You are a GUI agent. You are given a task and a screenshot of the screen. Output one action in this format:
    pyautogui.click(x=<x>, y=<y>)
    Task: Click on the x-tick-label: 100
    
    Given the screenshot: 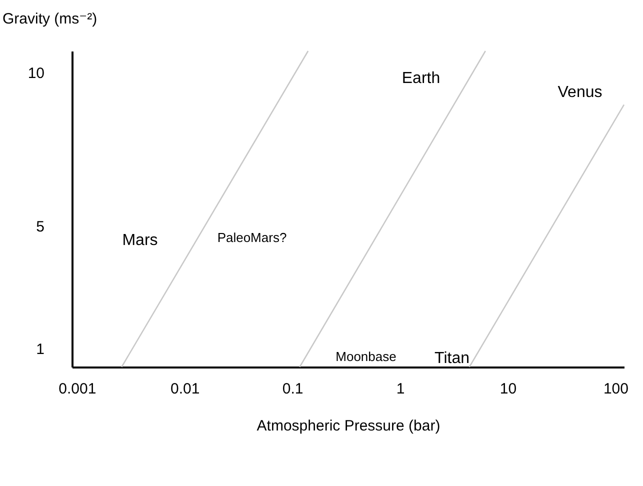 What is the action you would take?
    pyautogui.click(x=615, y=389)
    